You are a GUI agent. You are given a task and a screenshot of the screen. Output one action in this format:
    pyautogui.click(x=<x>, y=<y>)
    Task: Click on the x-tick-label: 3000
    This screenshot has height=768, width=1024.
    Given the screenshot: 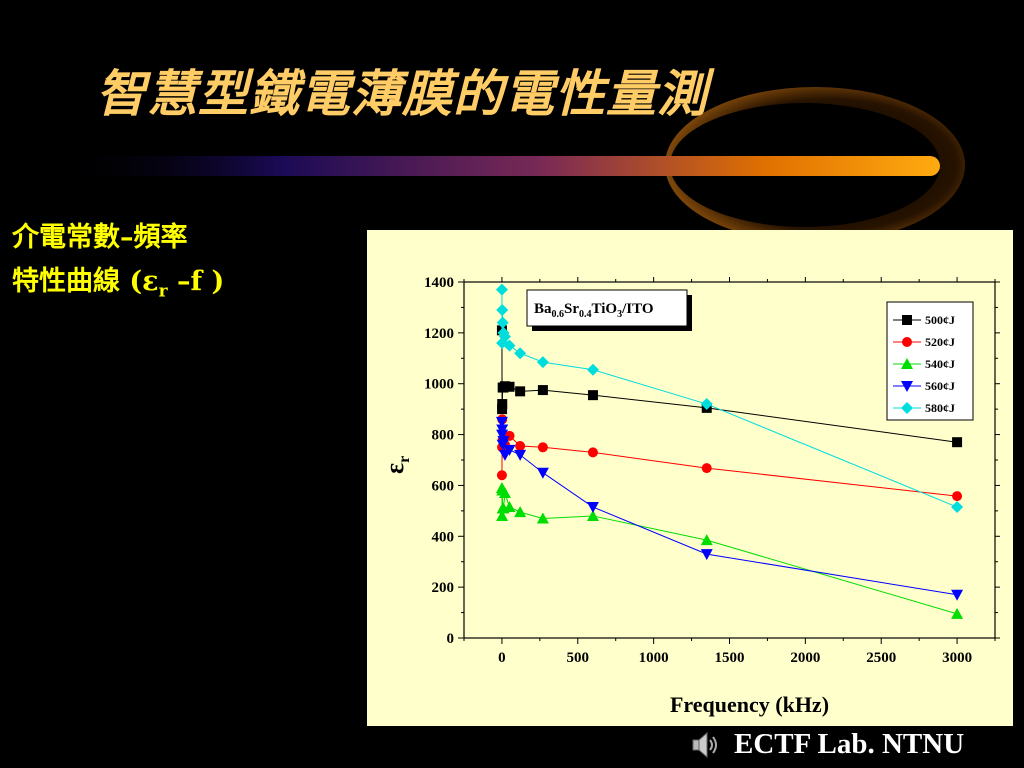 What is the action you would take?
    pyautogui.click(x=957, y=658)
    